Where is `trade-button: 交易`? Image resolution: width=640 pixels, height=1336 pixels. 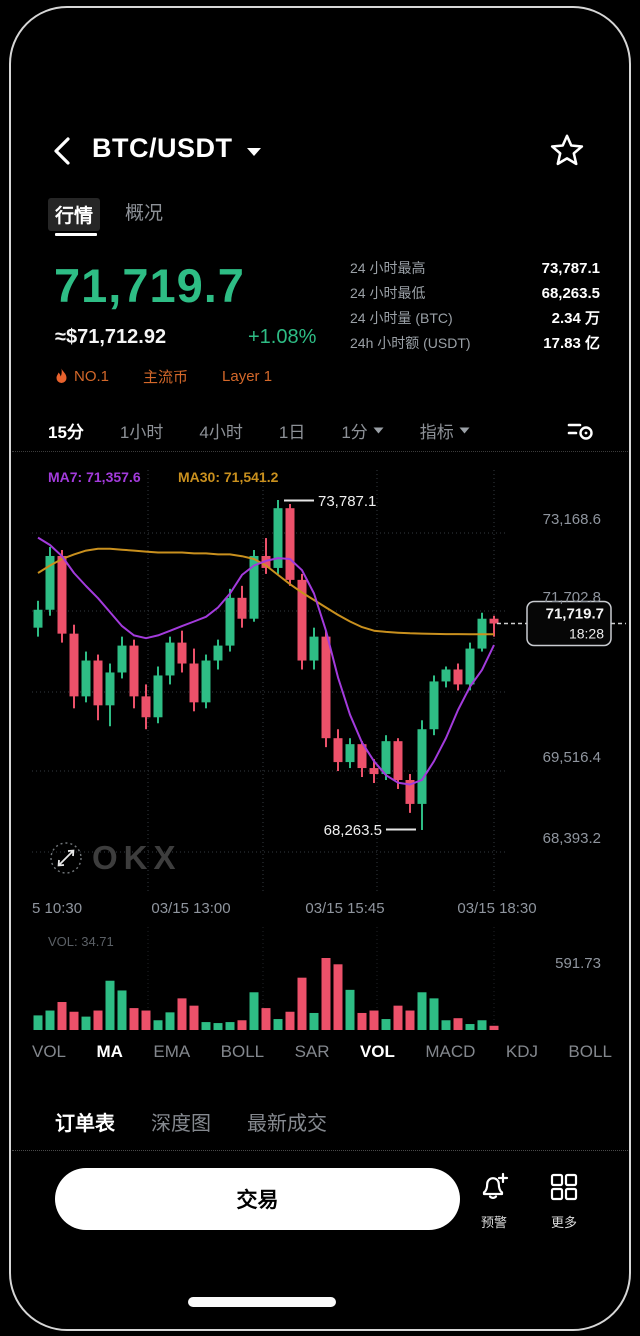
trade-button: 交易 is located at coordinates (257, 1199).